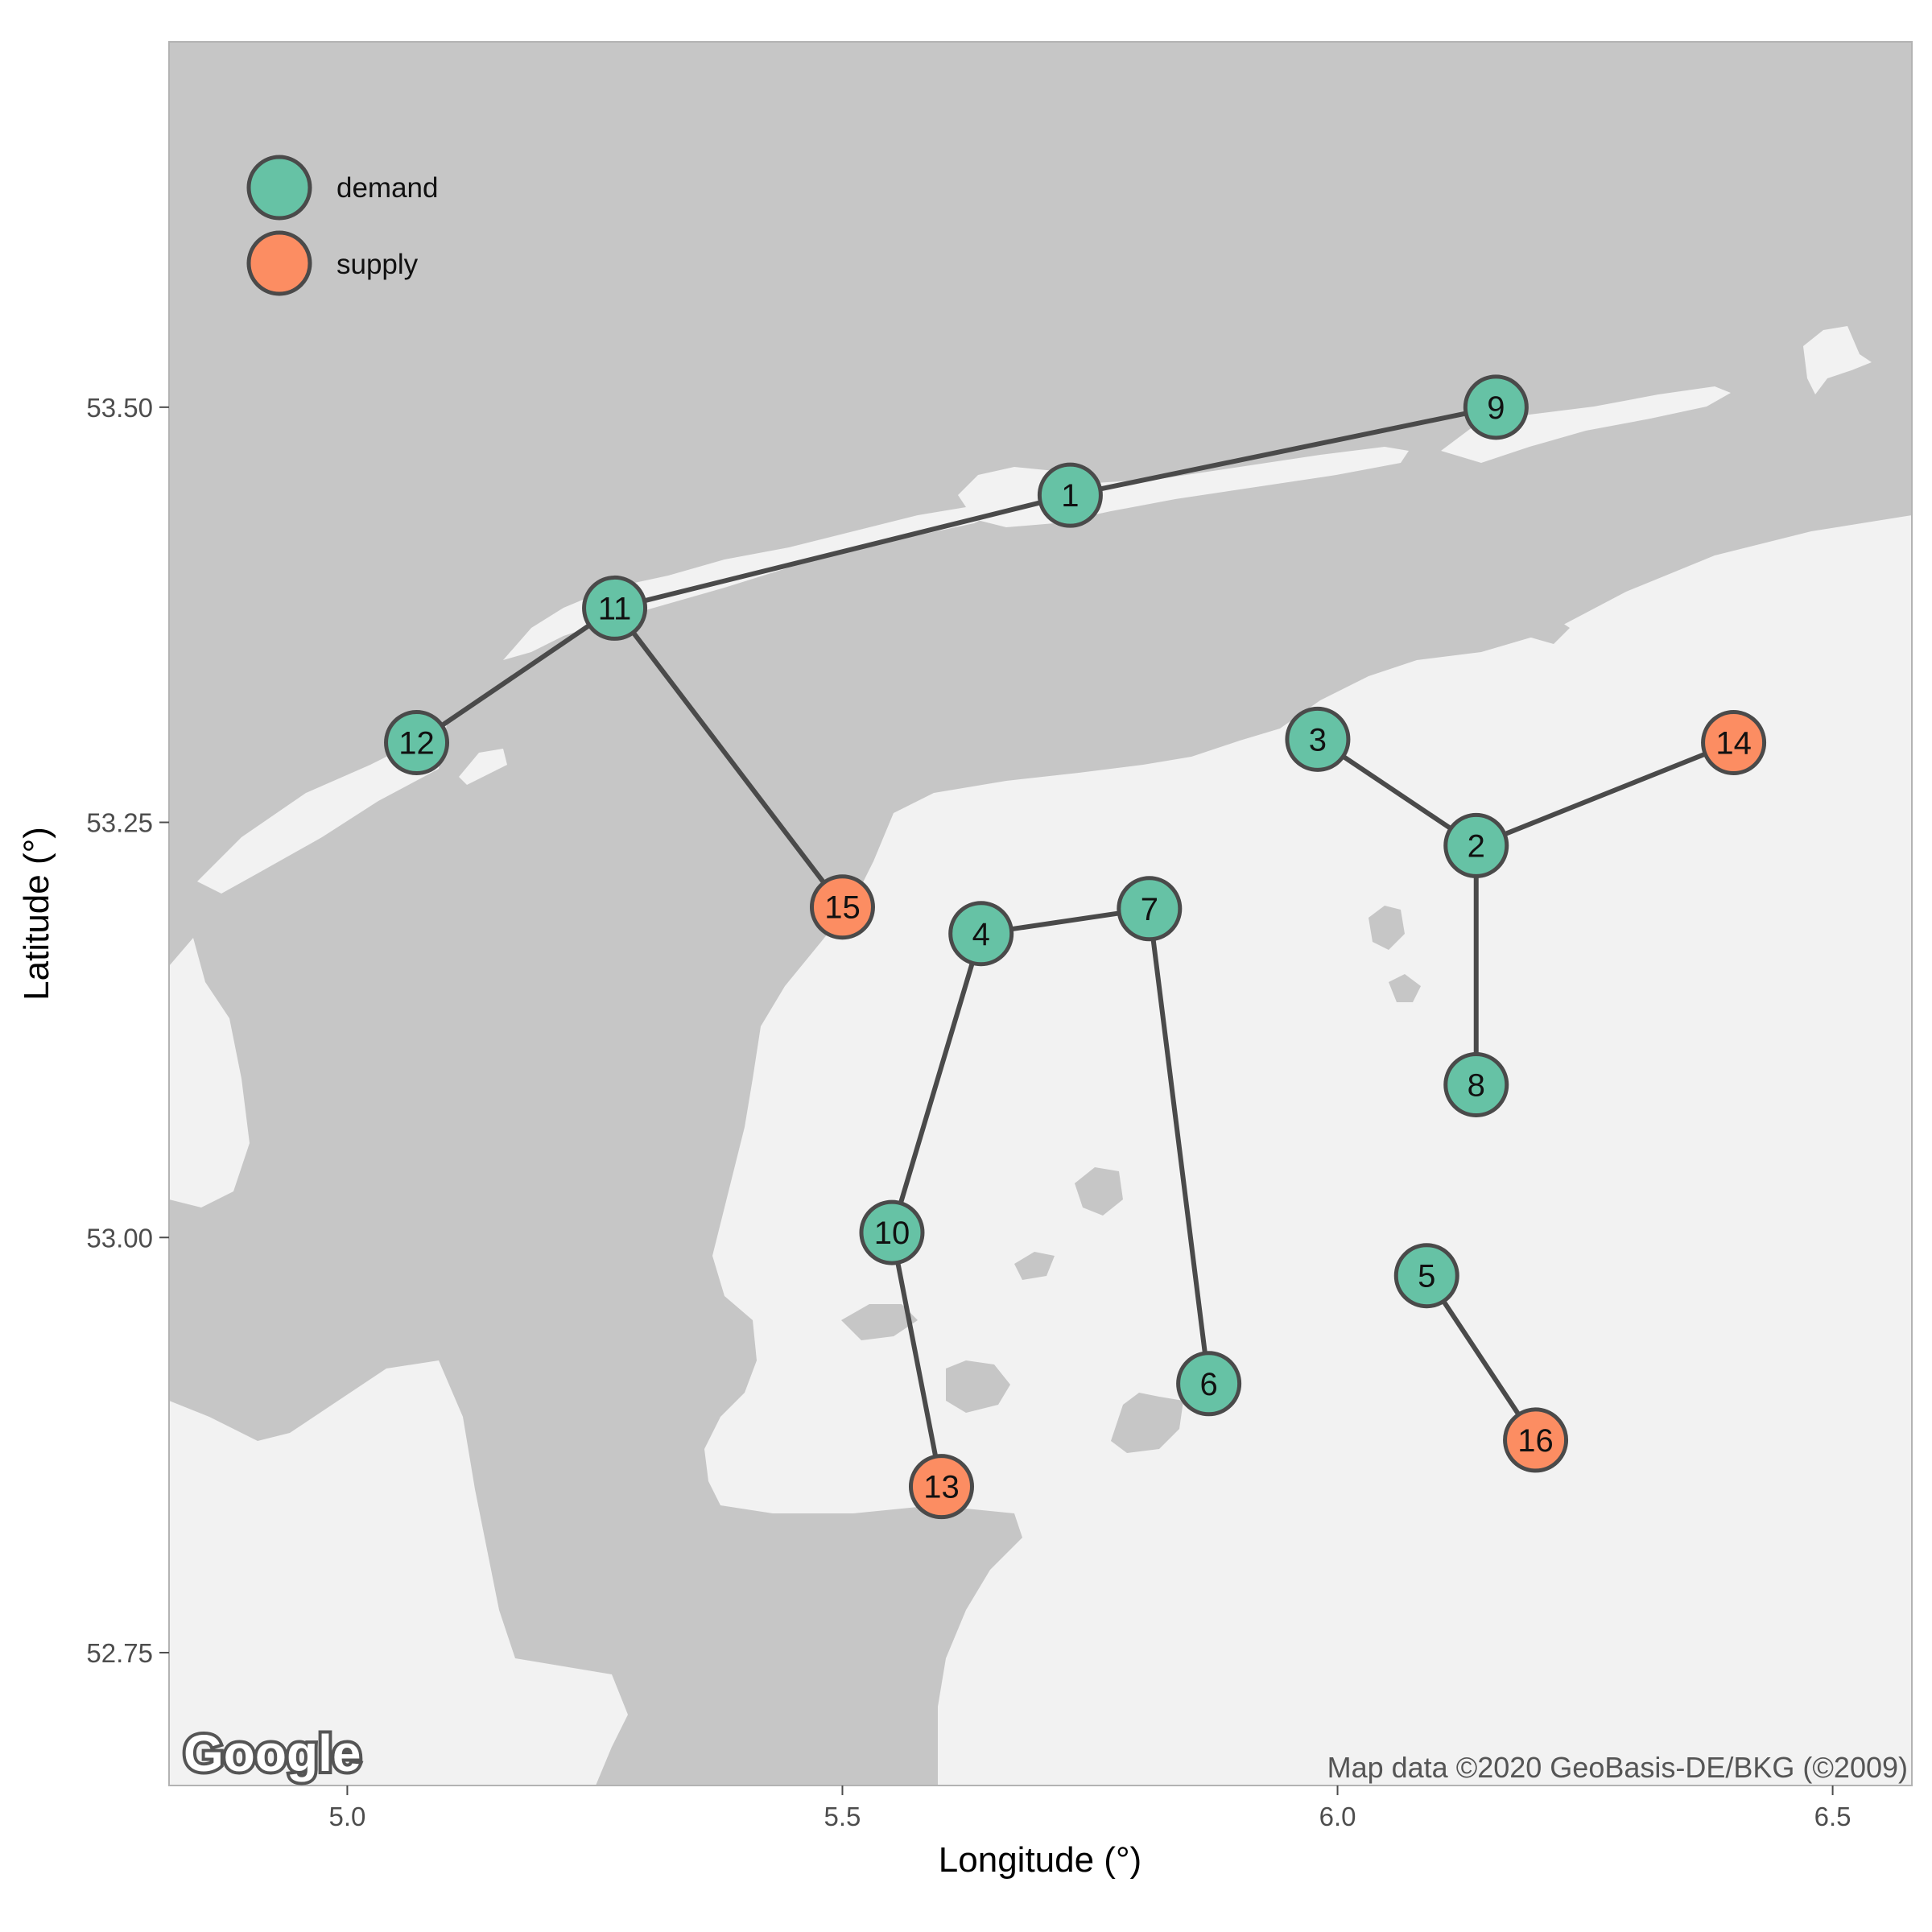 The height and width of the screenshot is (1932, 1932). I want to click on node-label: 3, so click(1318, 740).